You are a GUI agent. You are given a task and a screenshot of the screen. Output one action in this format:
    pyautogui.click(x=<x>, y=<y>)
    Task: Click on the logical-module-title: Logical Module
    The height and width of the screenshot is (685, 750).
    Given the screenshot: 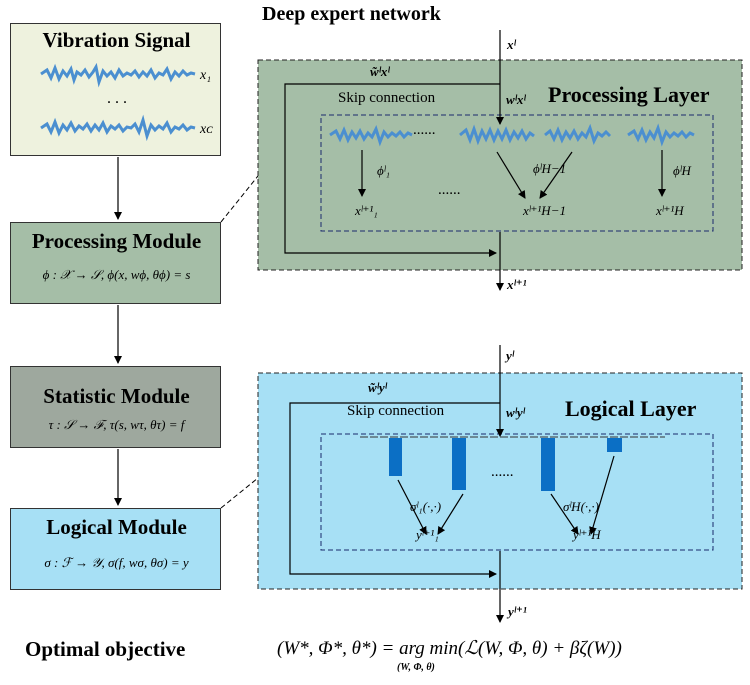 What is the action you would take?
    pyautogui.click(x=116, y=527)
    